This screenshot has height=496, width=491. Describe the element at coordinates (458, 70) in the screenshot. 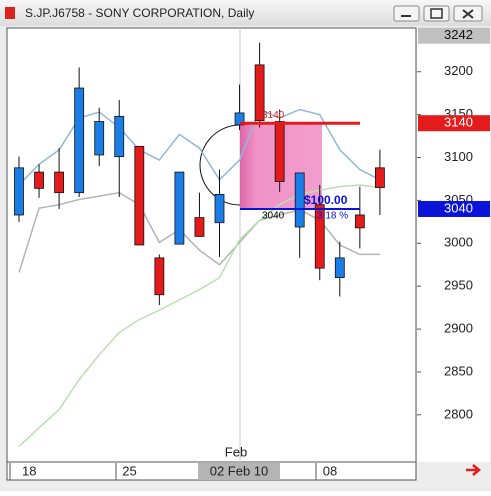

I see `y-tick-label: 3200` at that location.